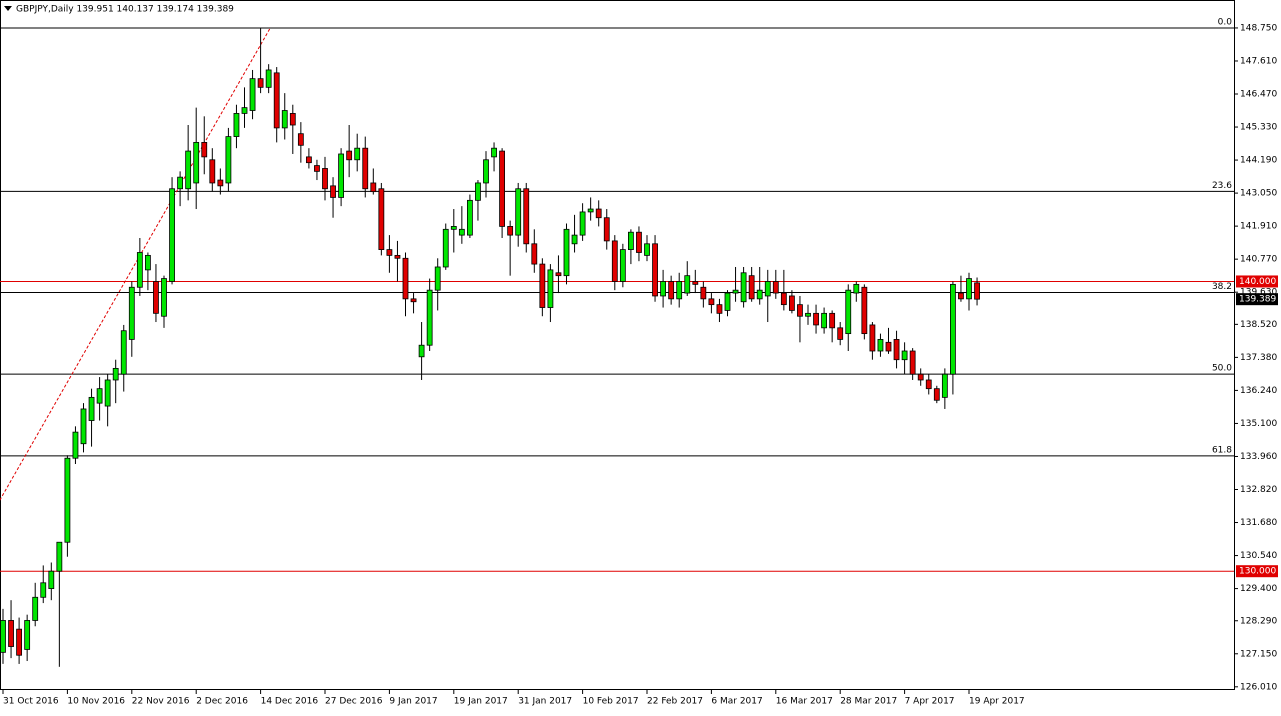 The height and width of the screenshot is (716, 1281). I want to click on y-tick-label: 133.960, so click(1258, 457).